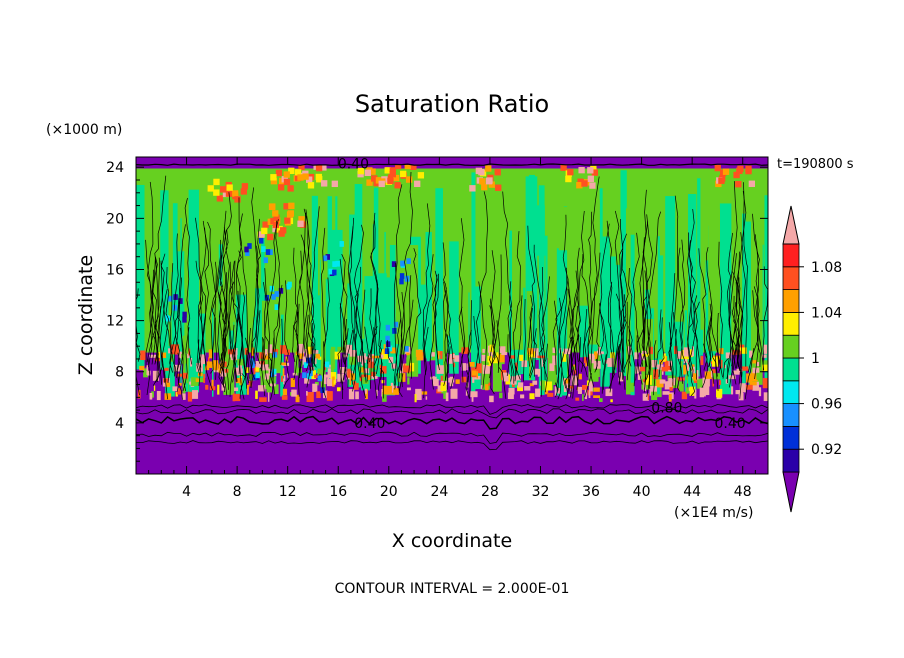 This screenshot has height=658, width=904. I want to click on y-tick-label: 4, so click(119, 424).